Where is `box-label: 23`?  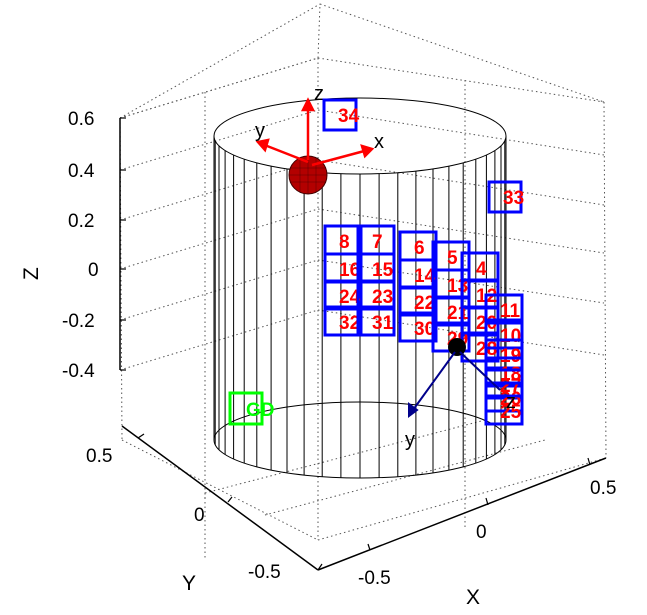
box-label: 23 is located at coordinates (382, 297).